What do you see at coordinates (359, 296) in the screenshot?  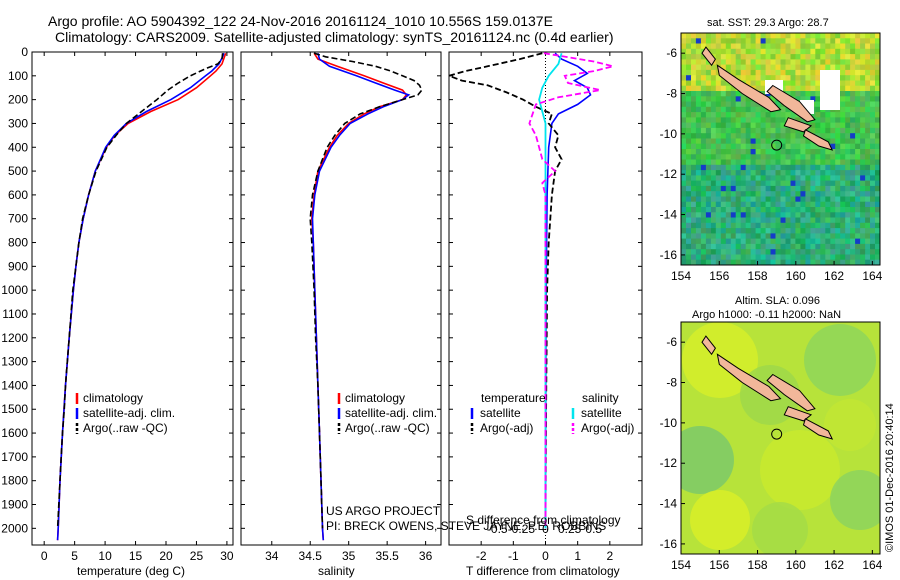 I see `sal-climatology-line` at bounding box center [359, 296].